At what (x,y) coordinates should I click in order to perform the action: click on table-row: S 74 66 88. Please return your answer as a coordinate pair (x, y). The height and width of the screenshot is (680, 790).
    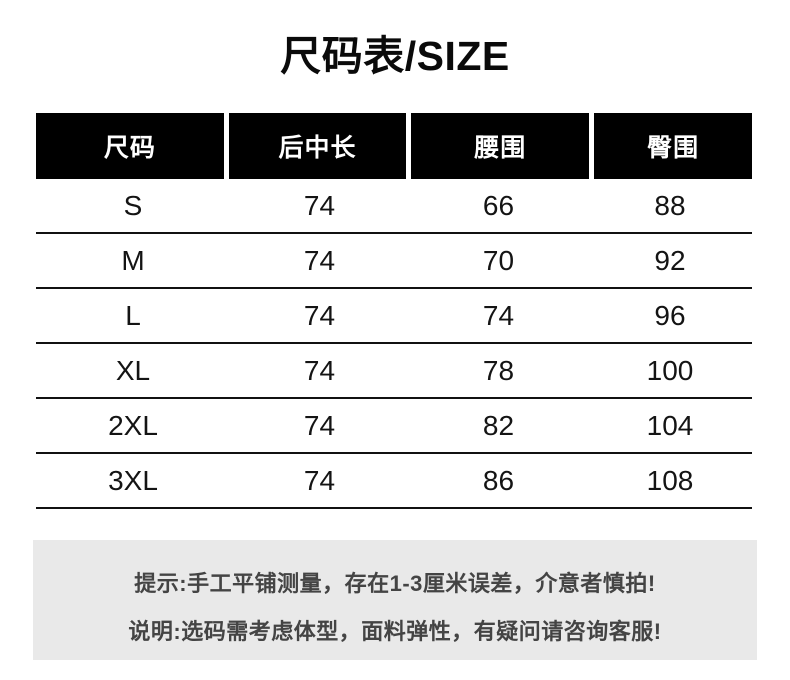
    Looking at the image, I should click on (394, 206).